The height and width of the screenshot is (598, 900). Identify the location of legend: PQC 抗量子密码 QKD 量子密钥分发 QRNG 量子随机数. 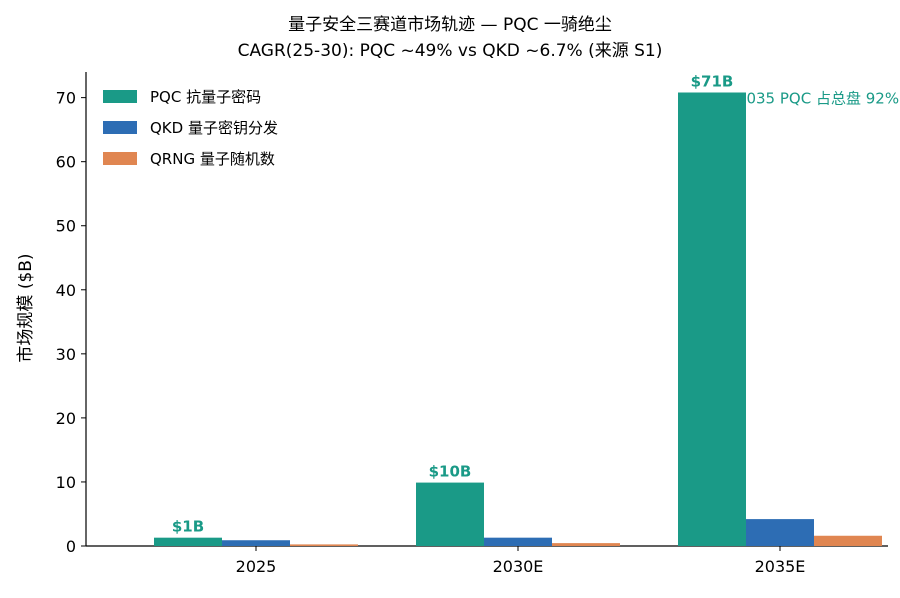
(190, 128).